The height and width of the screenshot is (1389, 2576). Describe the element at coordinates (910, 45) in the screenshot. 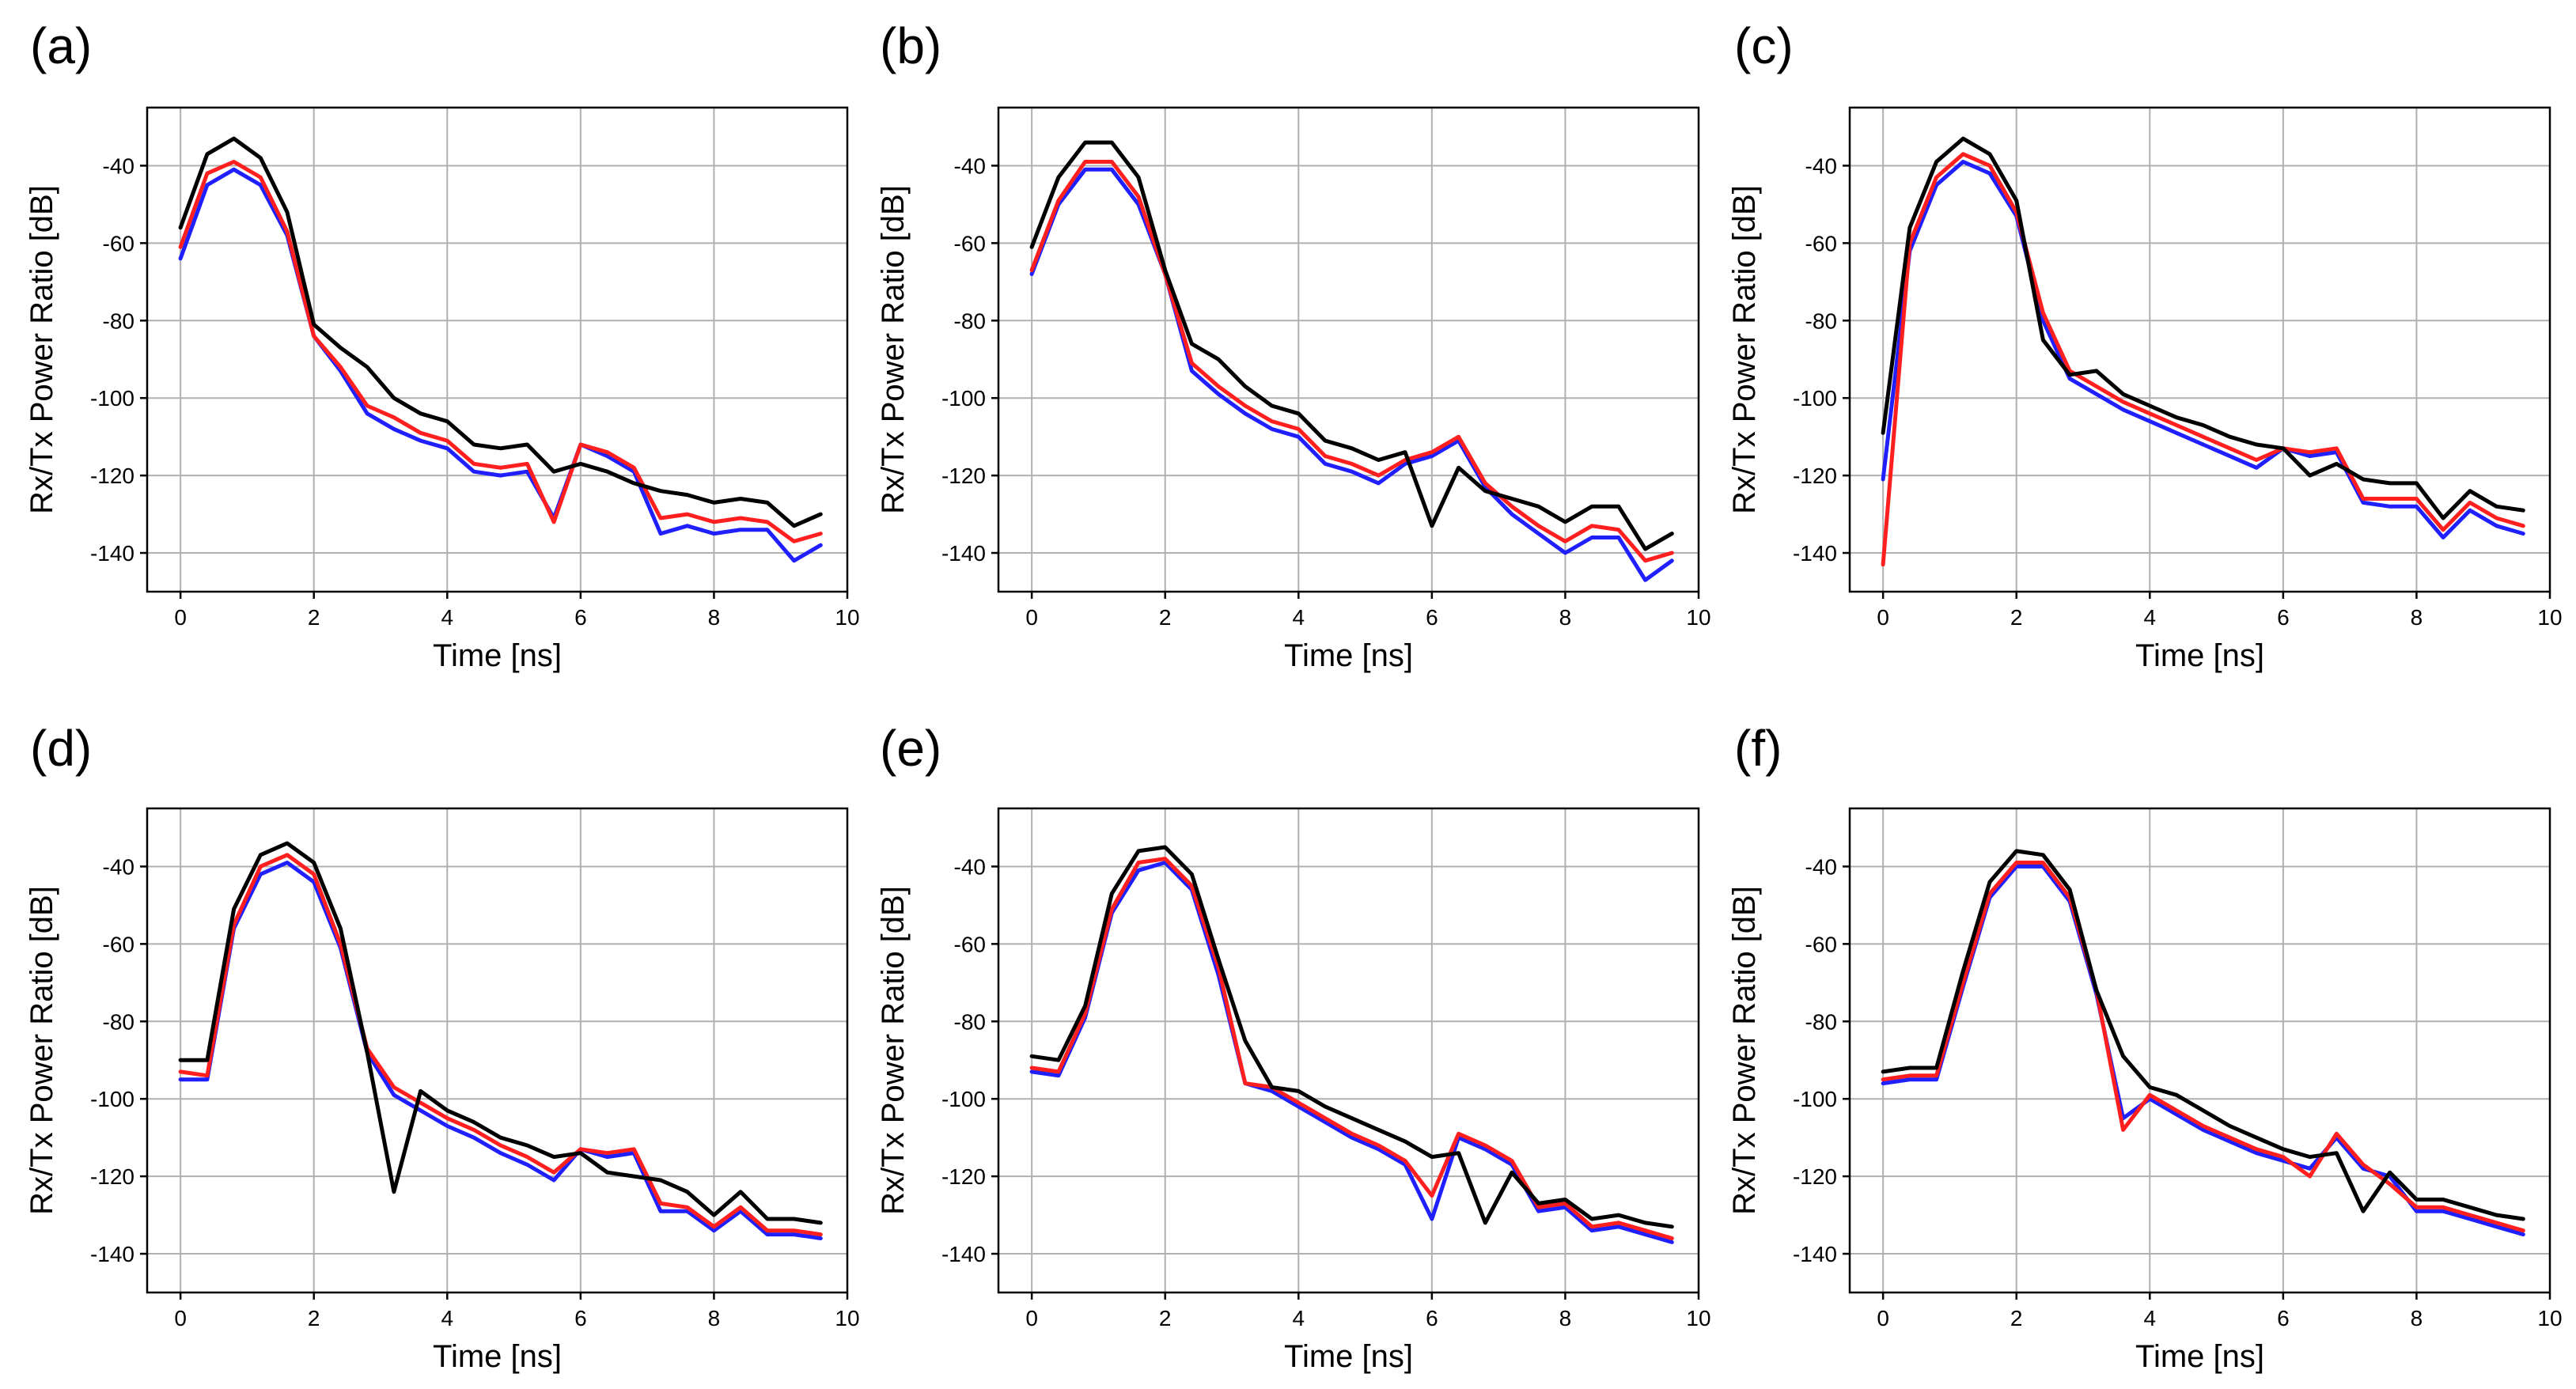

I see `panel-label: (b)` at that location.